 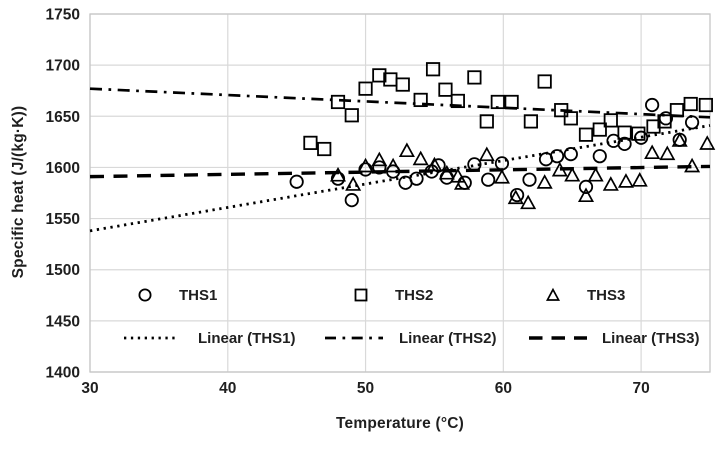 I want to click on y-tick-label: 1650, so click(x=63, y=117).